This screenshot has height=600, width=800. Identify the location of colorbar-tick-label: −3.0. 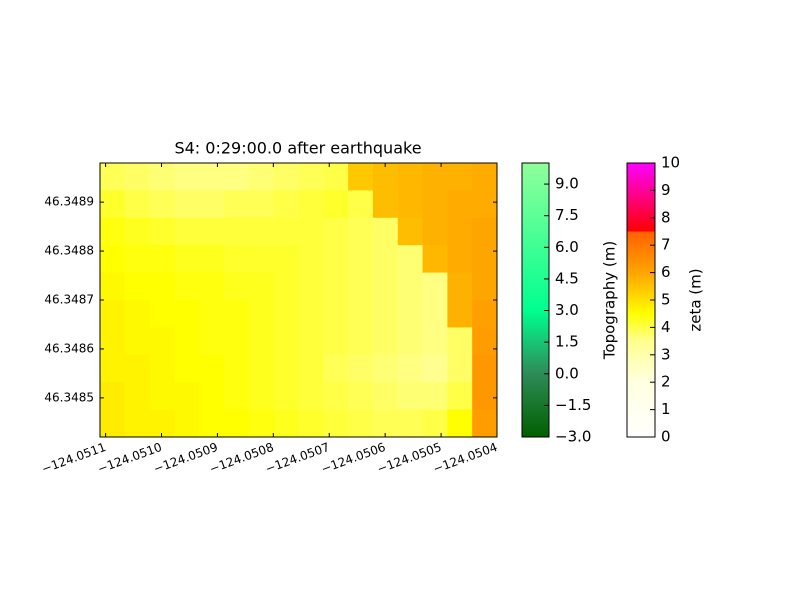
(573, 437).